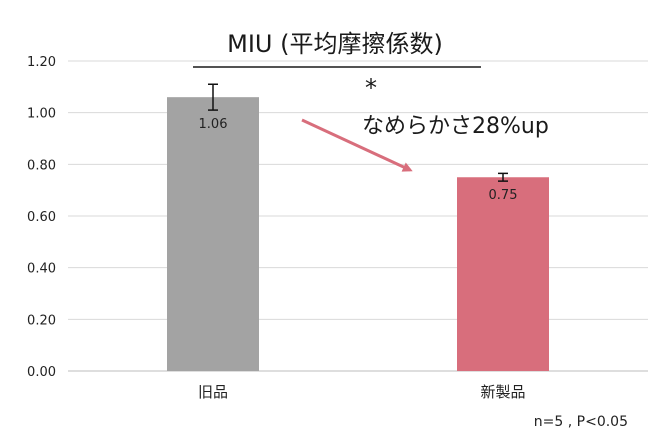  I want to click on category-labels: 旧品 新製品, so click(362, 392).